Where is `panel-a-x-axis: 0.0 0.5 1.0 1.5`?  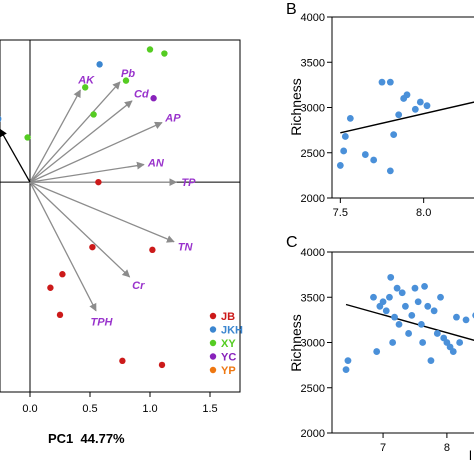 panel-a-x-axis: 0.0 0.5 1.0 1.5 is located at coordinates (120, 403).